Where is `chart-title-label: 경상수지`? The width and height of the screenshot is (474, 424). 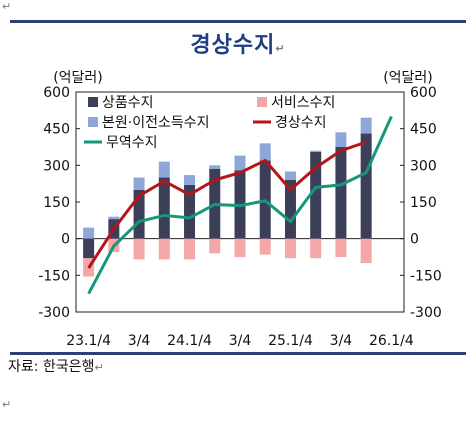 chart-title-label: 경상수지 is located at coordinates (233, 45).